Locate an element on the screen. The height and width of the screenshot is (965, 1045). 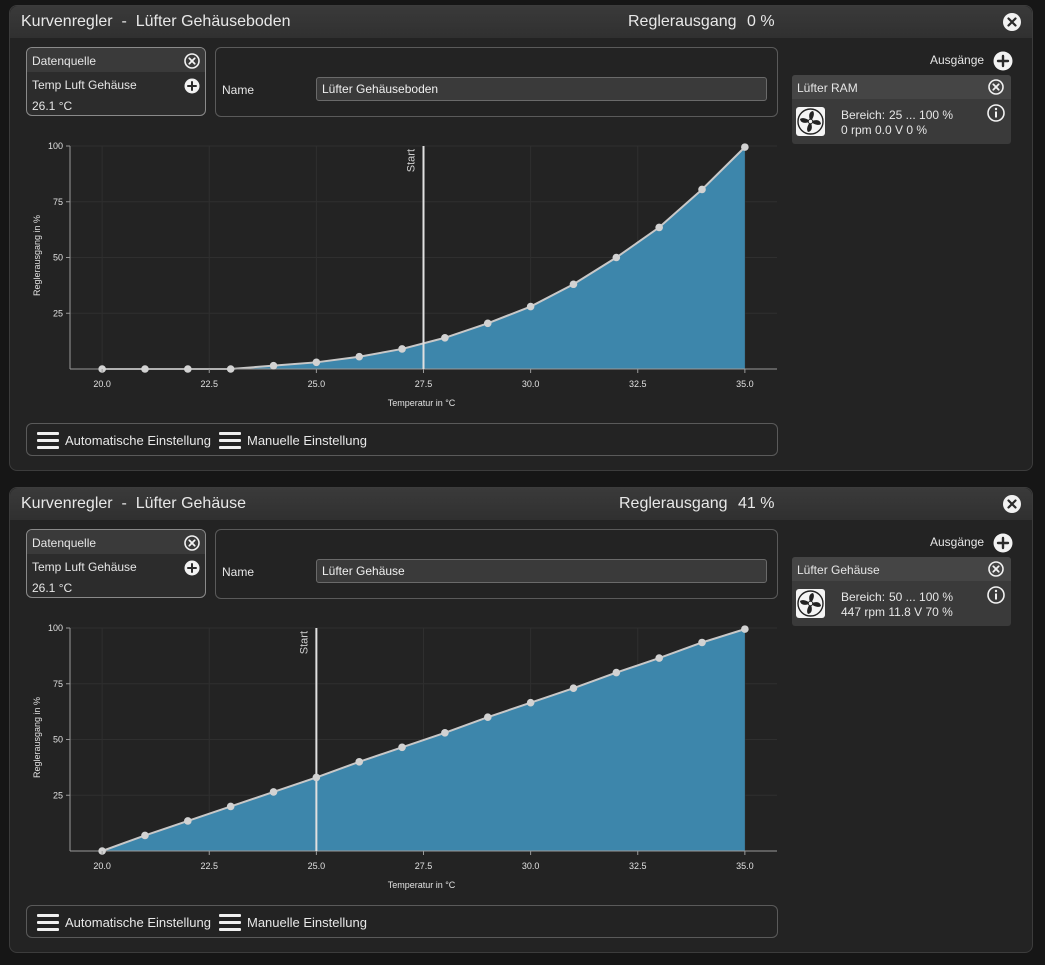
output-status: 447 rpm 11.8 V 70 % is located at coordinates (897, 612).